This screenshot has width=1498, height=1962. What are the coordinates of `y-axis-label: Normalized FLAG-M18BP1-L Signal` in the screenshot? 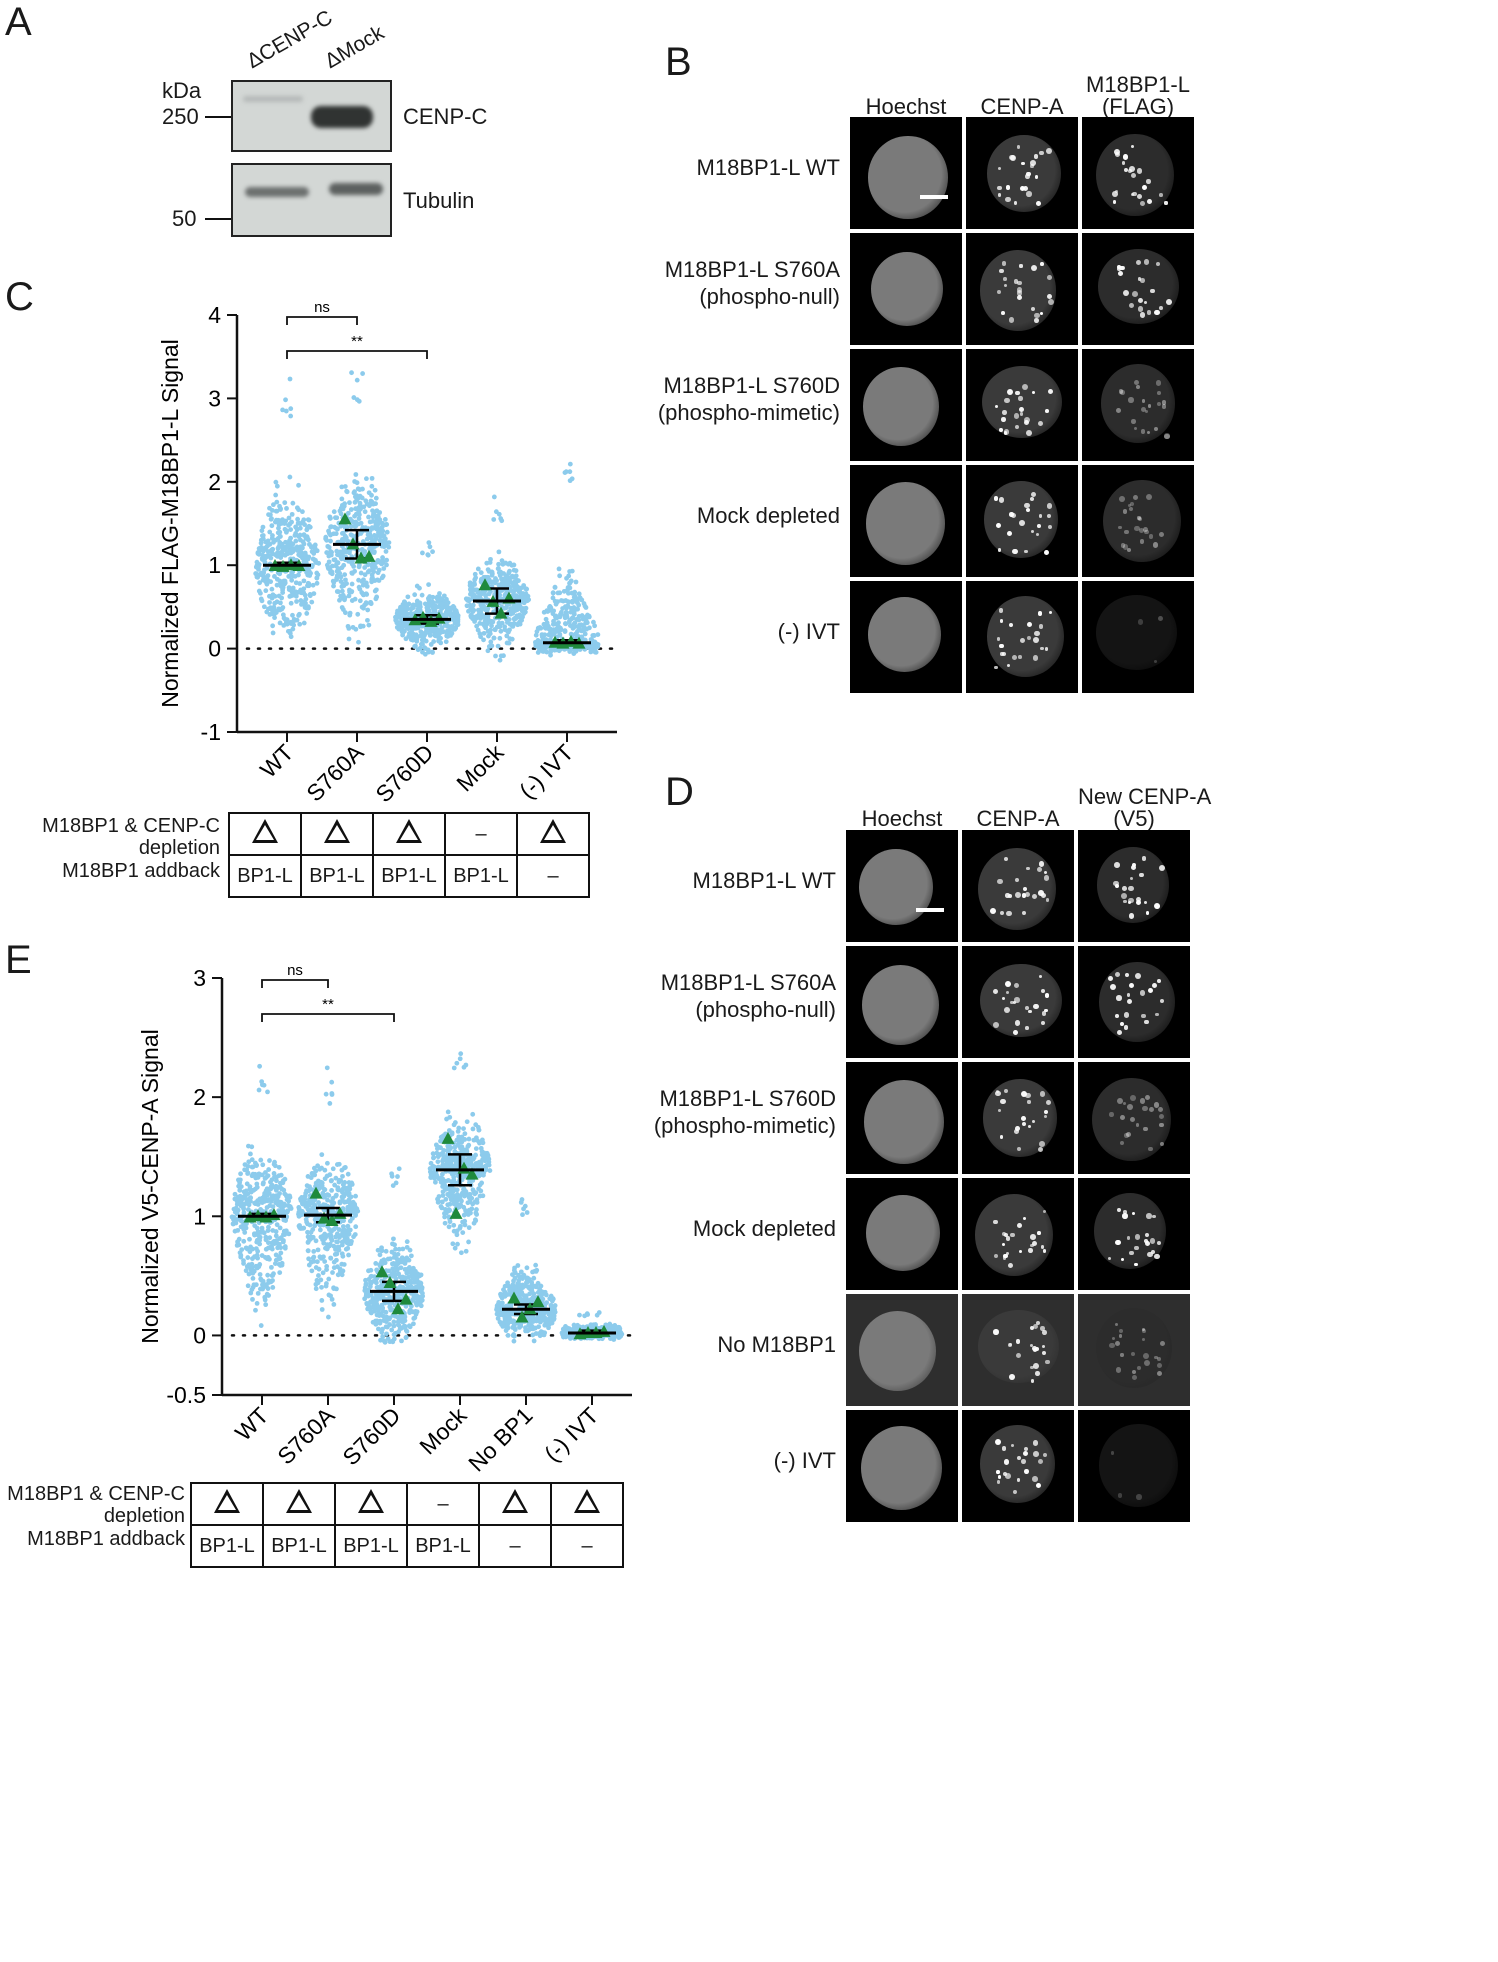 It's located at (170, 523).